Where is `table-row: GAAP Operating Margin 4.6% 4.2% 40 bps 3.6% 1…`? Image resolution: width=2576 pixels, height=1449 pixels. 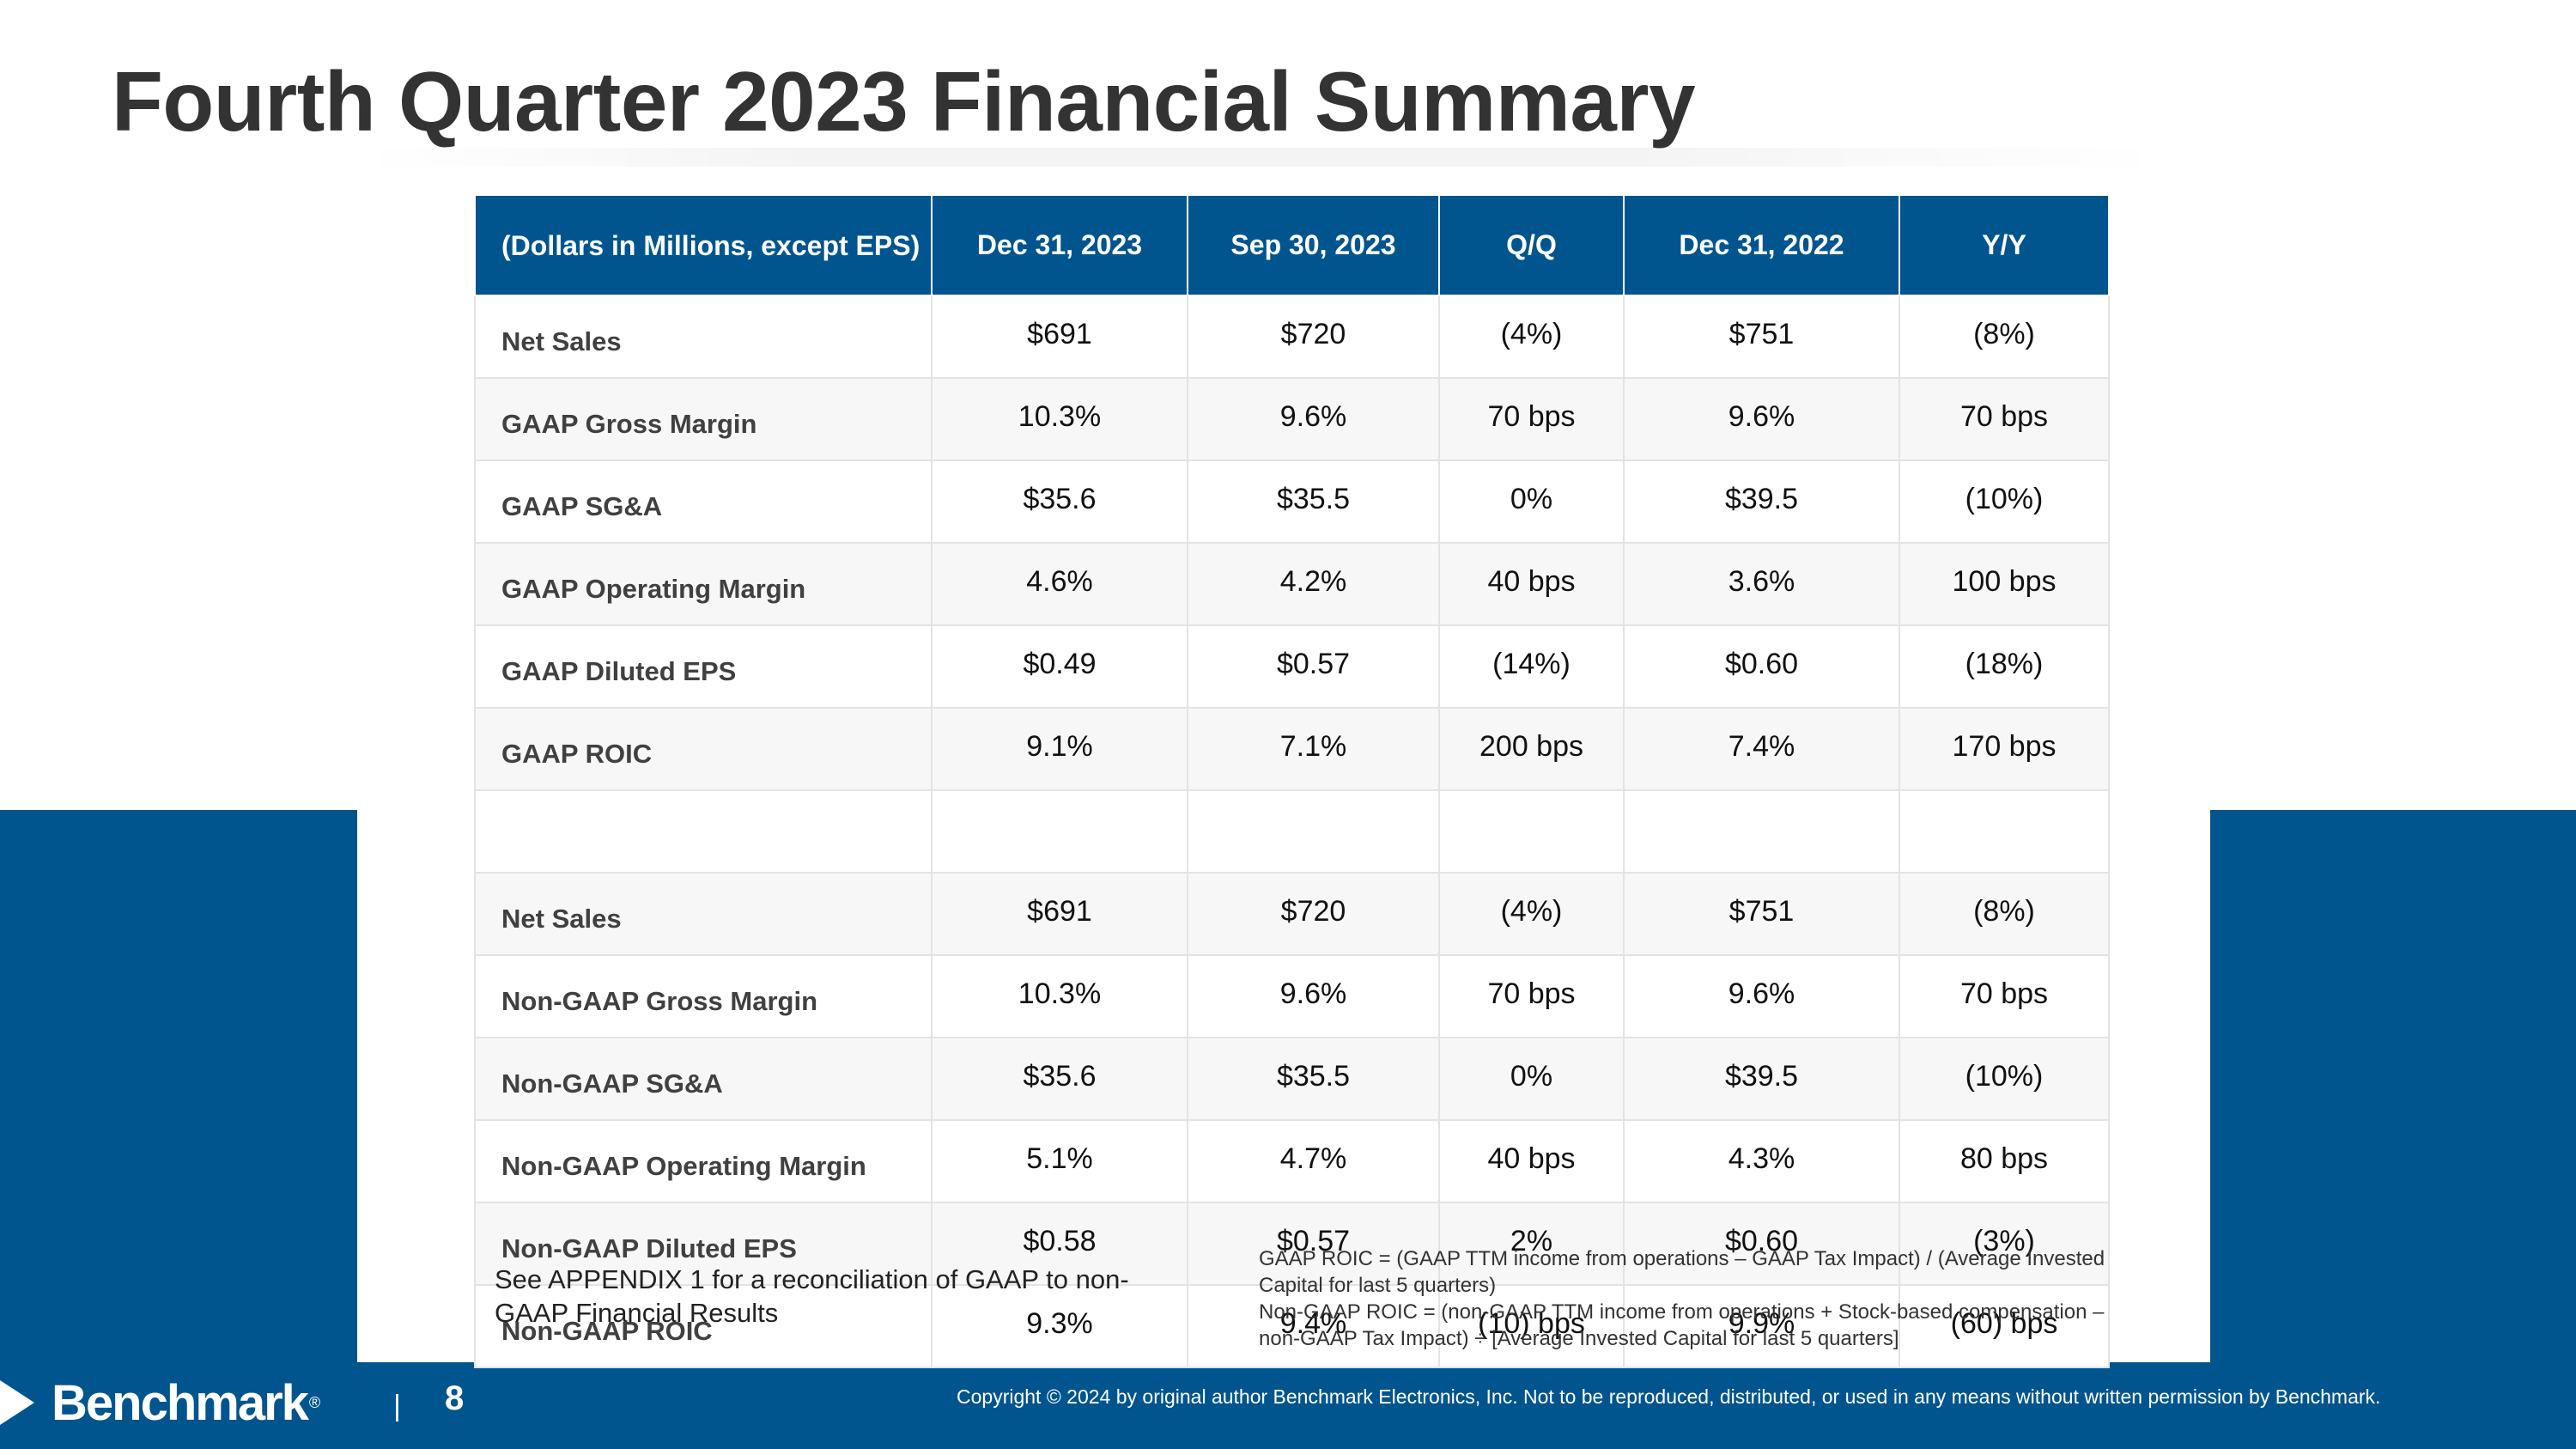 table-row: GAAP Operating Margin 4.6% 4.2% 40 bps 3.6% 1… is located at coordinates (1292, 584).